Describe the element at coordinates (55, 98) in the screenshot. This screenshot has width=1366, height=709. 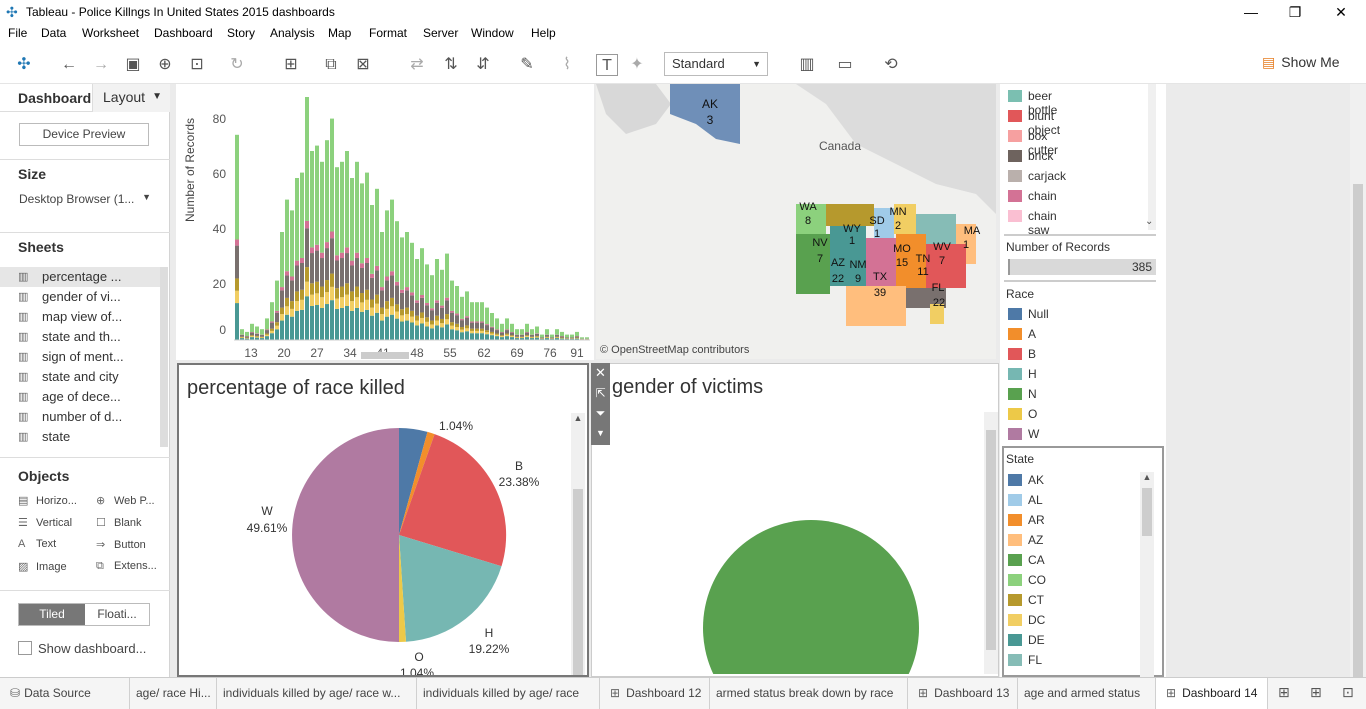
I see `tab-dashboard: Dashboard` at that location.